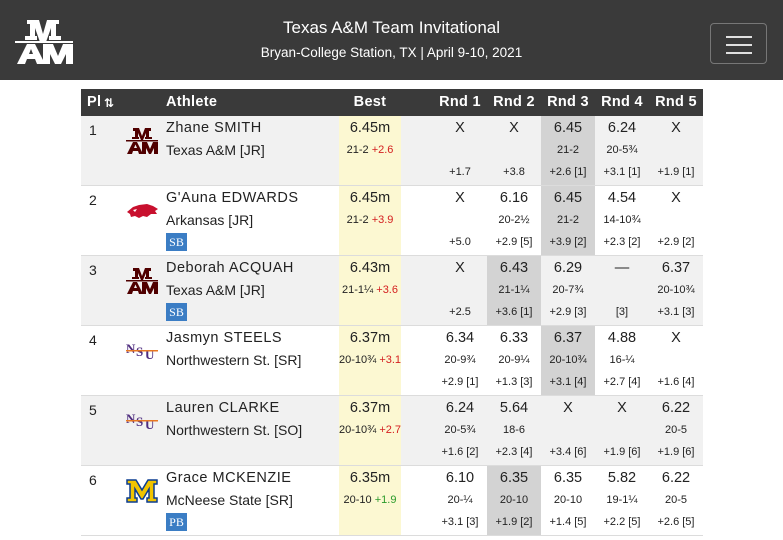  I want to click on attempt-wind: +2.9 [5], so click(514, 242).